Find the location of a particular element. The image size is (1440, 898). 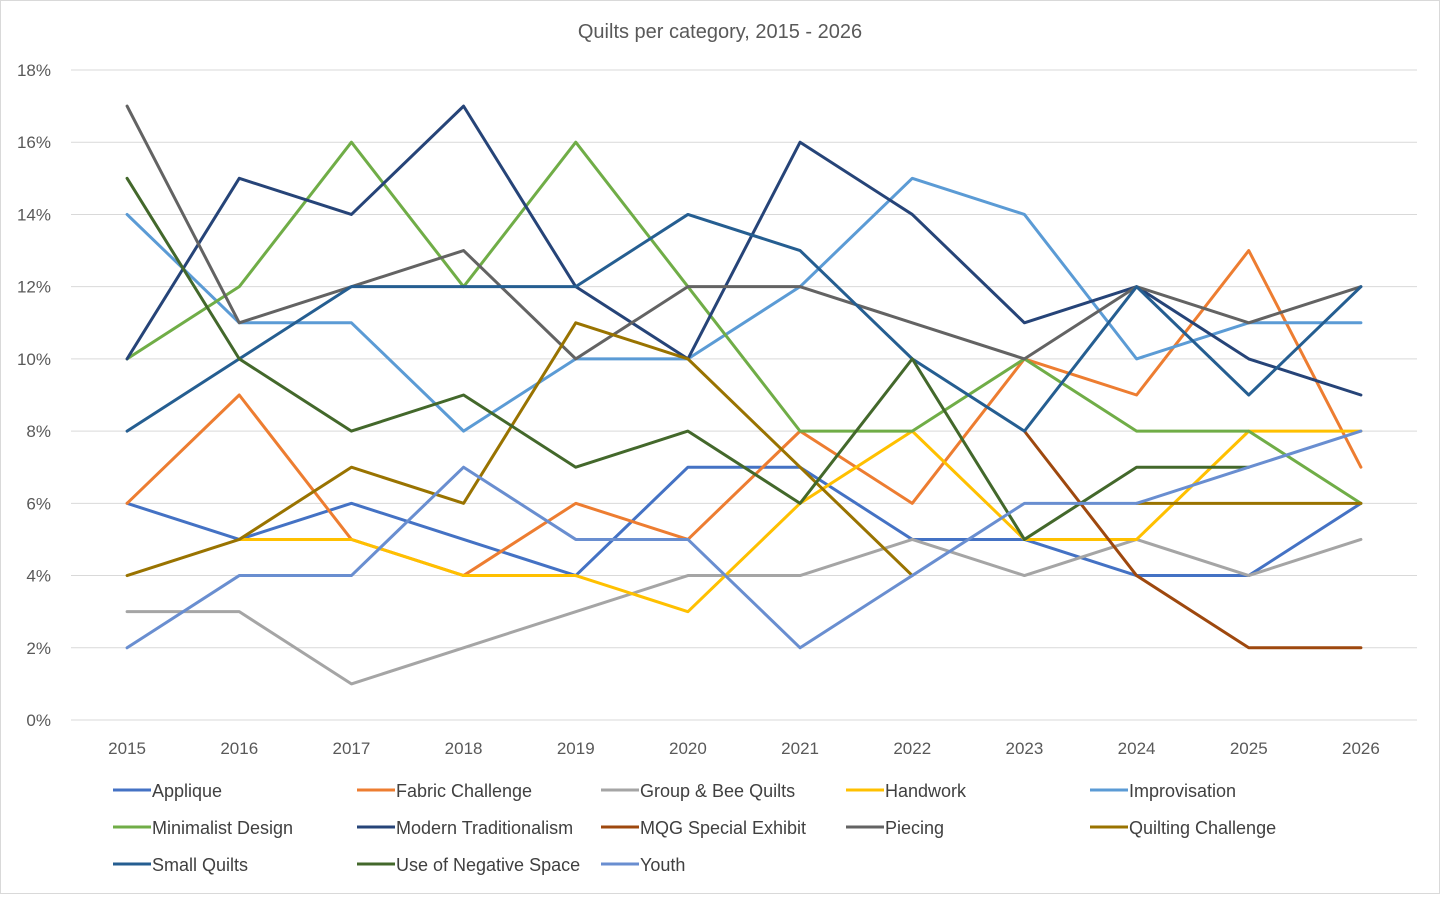

legend-label: Applique is located at coordinates (187, 791).